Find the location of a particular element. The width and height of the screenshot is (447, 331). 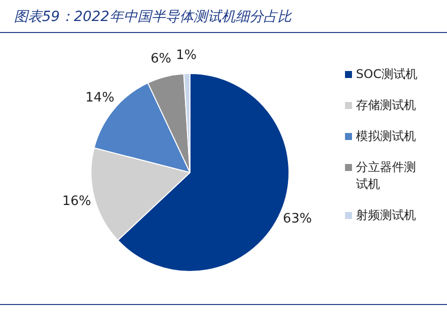

chart-title: 图表59：2022年中国半导体测试机细分占比 is located at coordinates (153, 17).